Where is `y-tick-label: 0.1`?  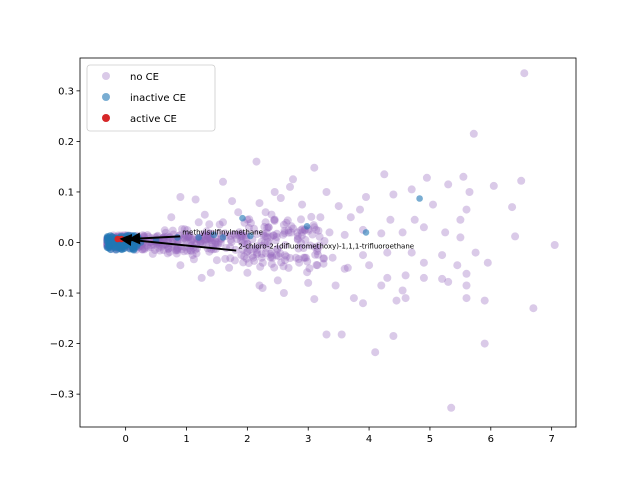
y-tick-label: 0.1 is located at coordinates (66, 192).